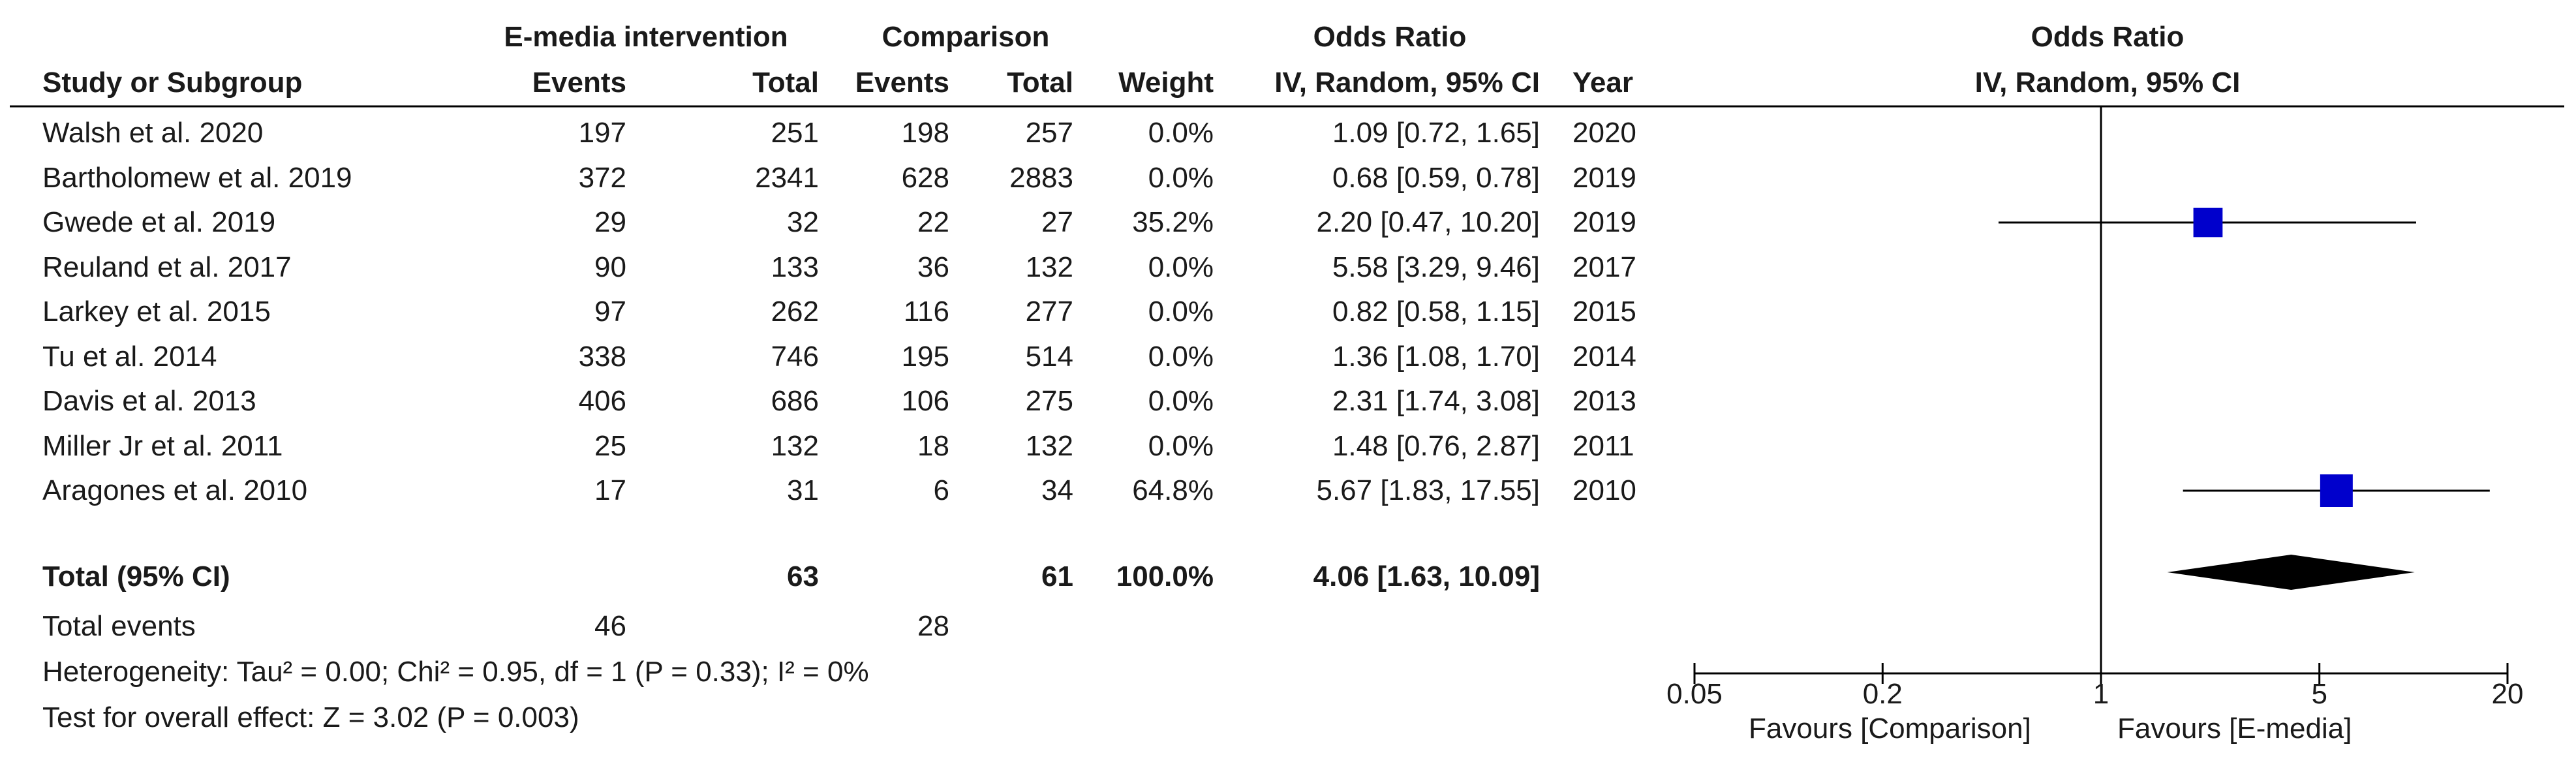 The width and height of the screenshot is (2576, 768). I want to click on year-cell: 2014, so click(1604, 356).